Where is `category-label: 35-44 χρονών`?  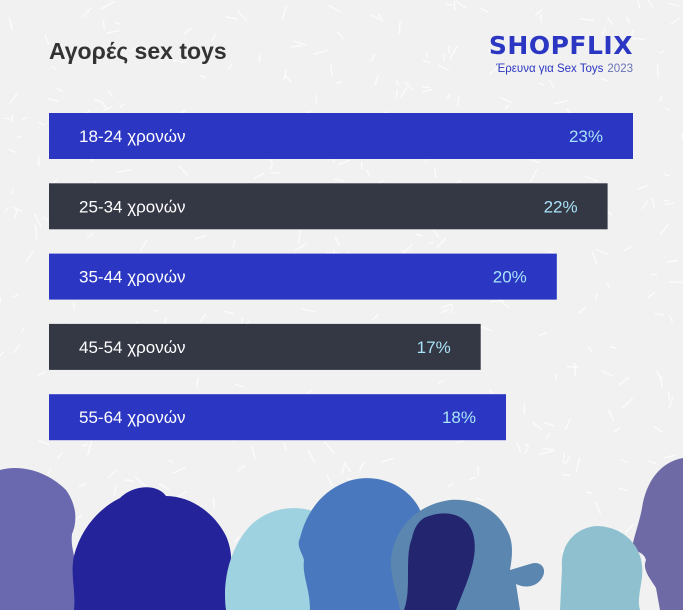 category-label: 35-44 χρονών is located at coordinates (132, 277).